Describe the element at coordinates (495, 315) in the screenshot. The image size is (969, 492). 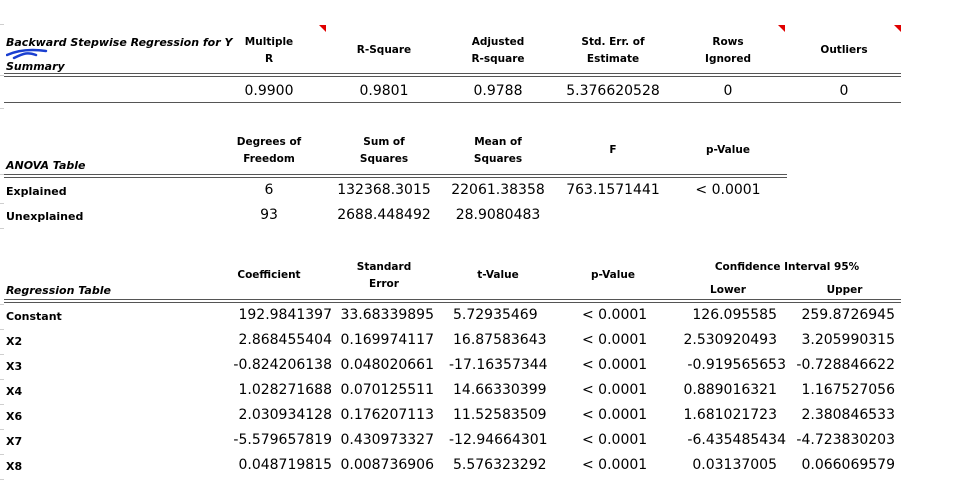
I see `t-value: 5.72935469` at that location.